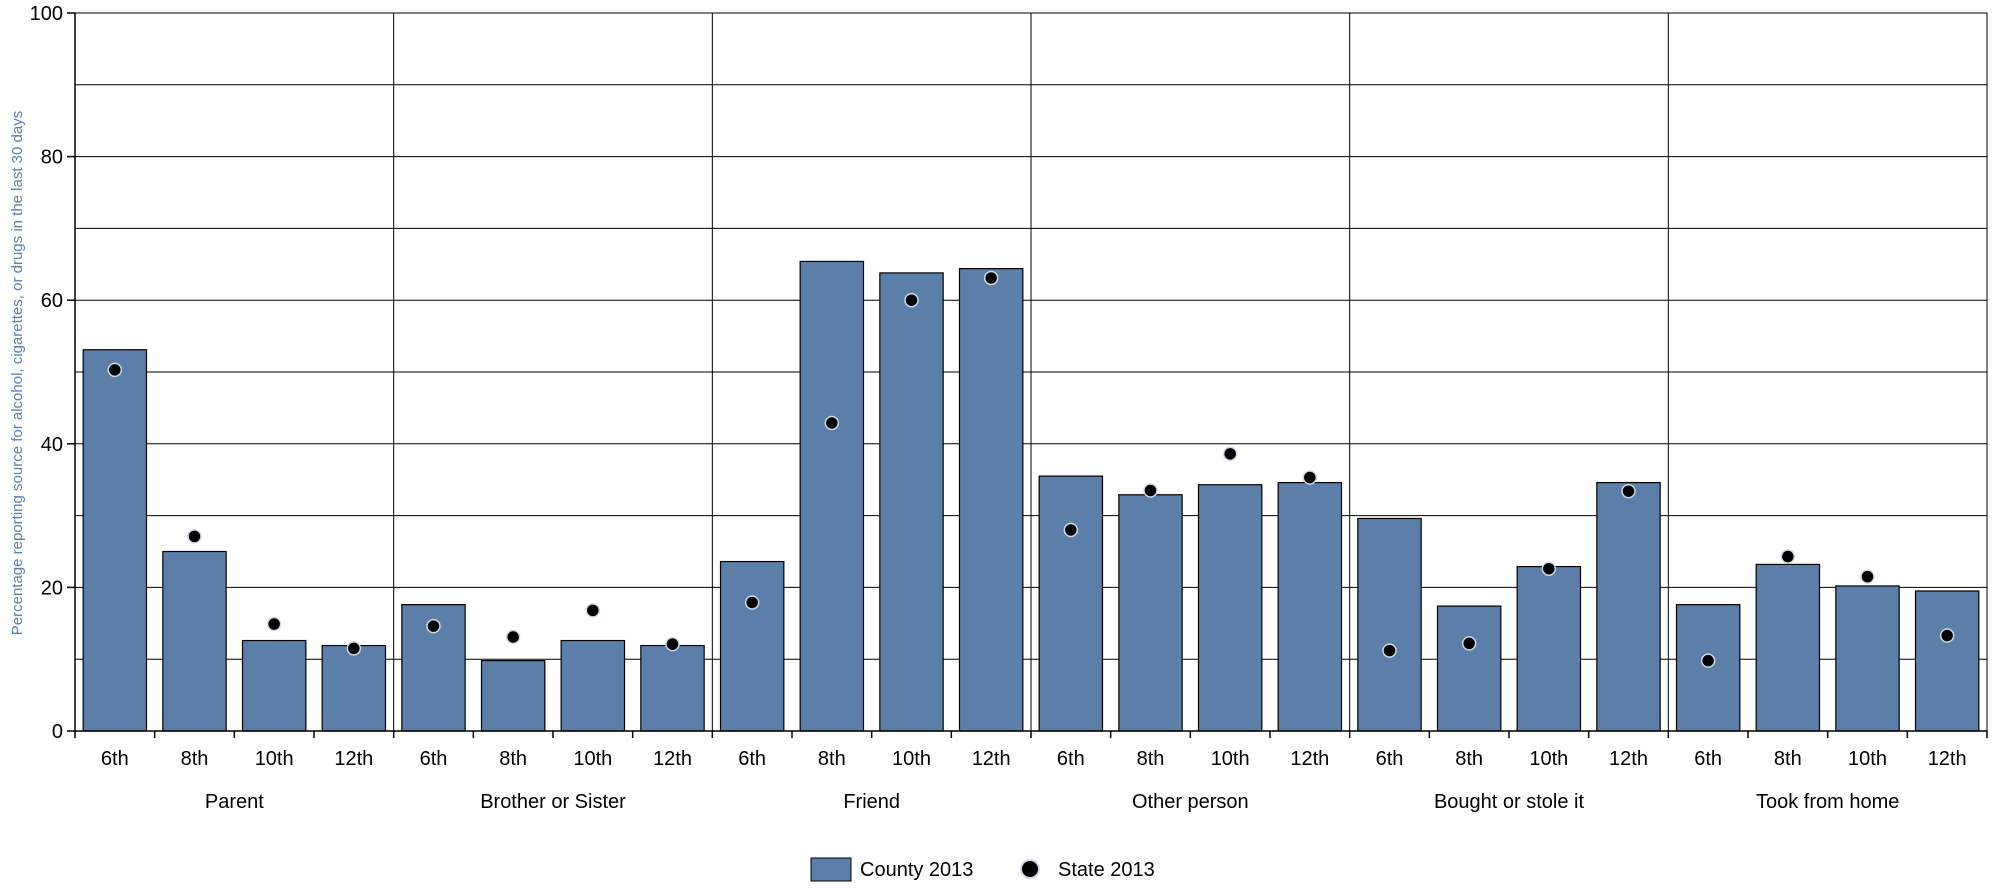  Describe the element at coordinates (831, 869) in the screenshot. I see `legend-swatch-county` at that location.